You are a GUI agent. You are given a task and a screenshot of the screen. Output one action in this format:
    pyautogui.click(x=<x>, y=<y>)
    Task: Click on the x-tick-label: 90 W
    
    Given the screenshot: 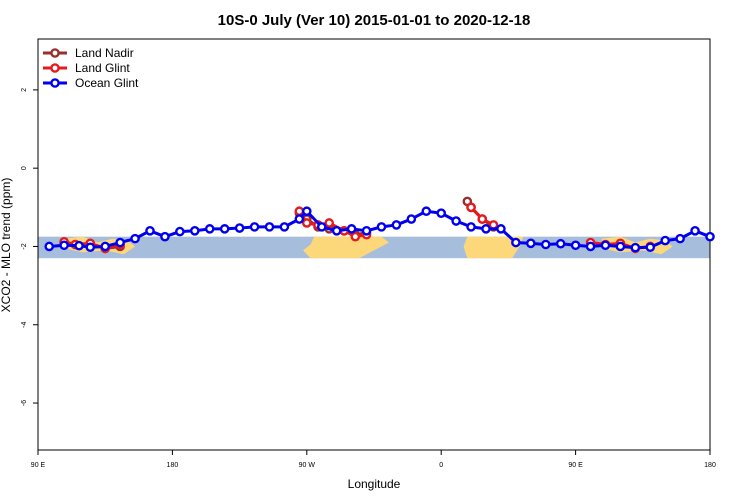 What is the action you would take?
    pyautogui.click(x=307, y=465)
    